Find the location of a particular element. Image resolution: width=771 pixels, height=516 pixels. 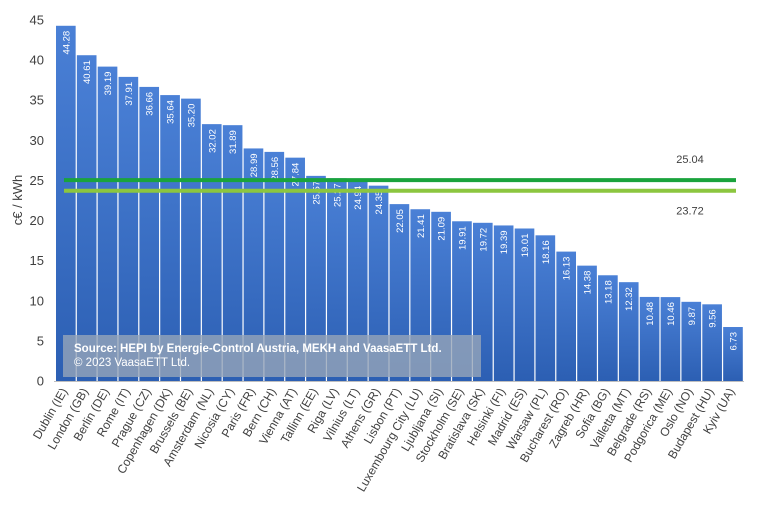

bar-value-label: 28.56 is located at coordinates (275, 169).